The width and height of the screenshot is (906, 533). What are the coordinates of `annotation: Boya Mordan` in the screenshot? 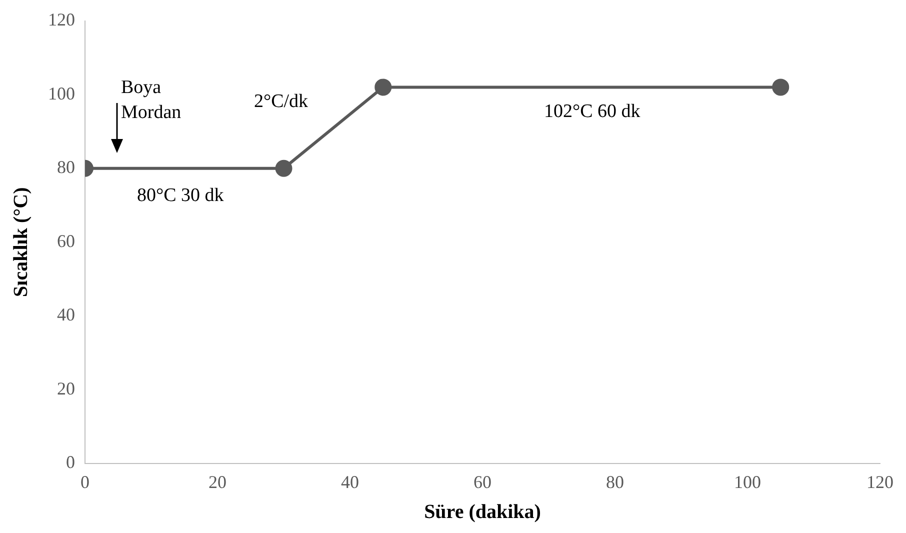 It's located at (151, 99).